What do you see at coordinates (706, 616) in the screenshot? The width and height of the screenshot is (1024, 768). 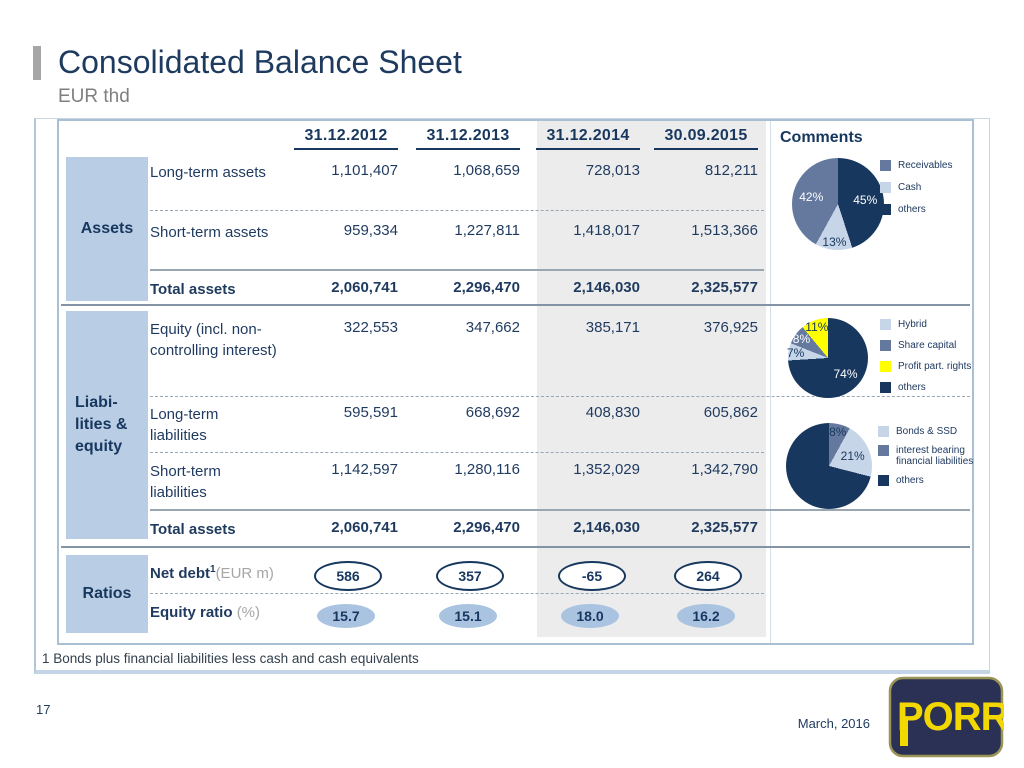 I see `equity-ratio-badge-2015: 16.2` at bounding box center [706, 616].